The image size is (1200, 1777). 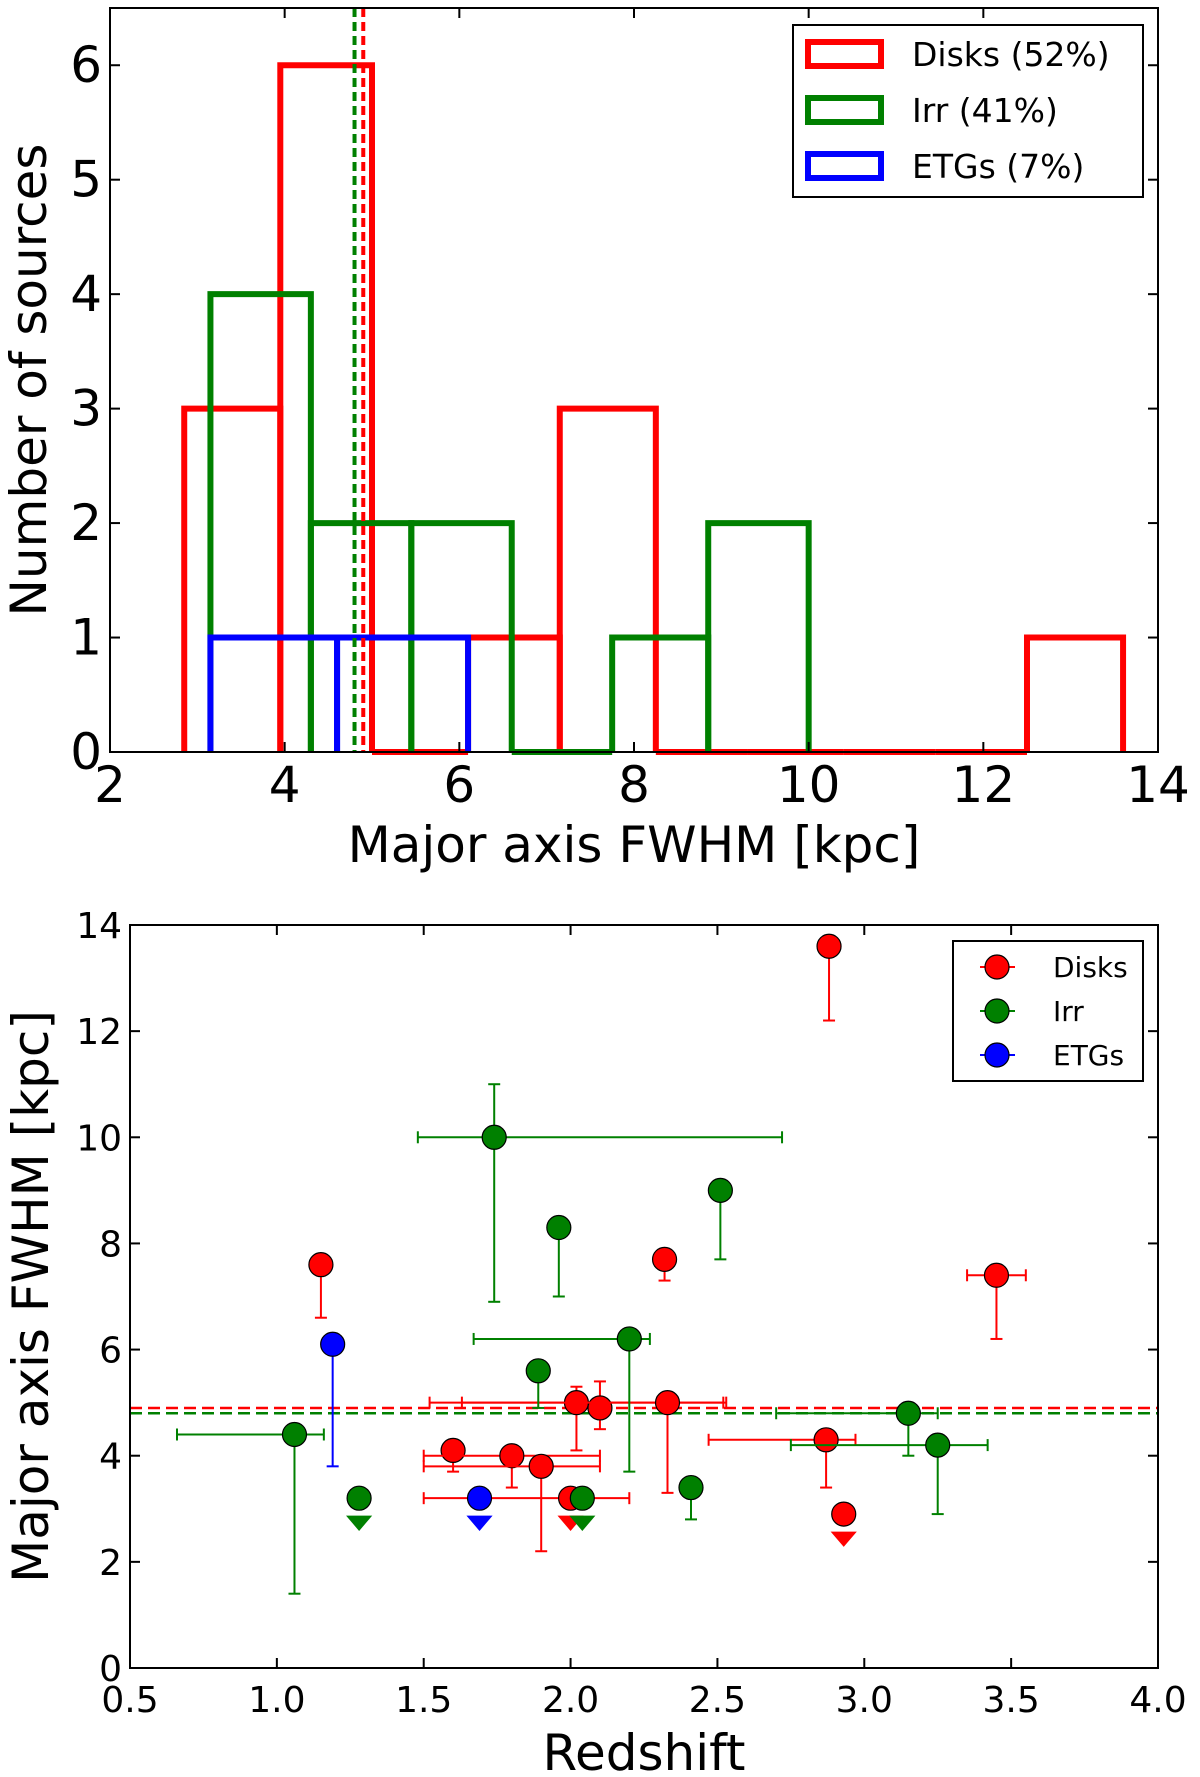 I want to click on x-tick-label: 1.0, so click(x=276, y=1700).